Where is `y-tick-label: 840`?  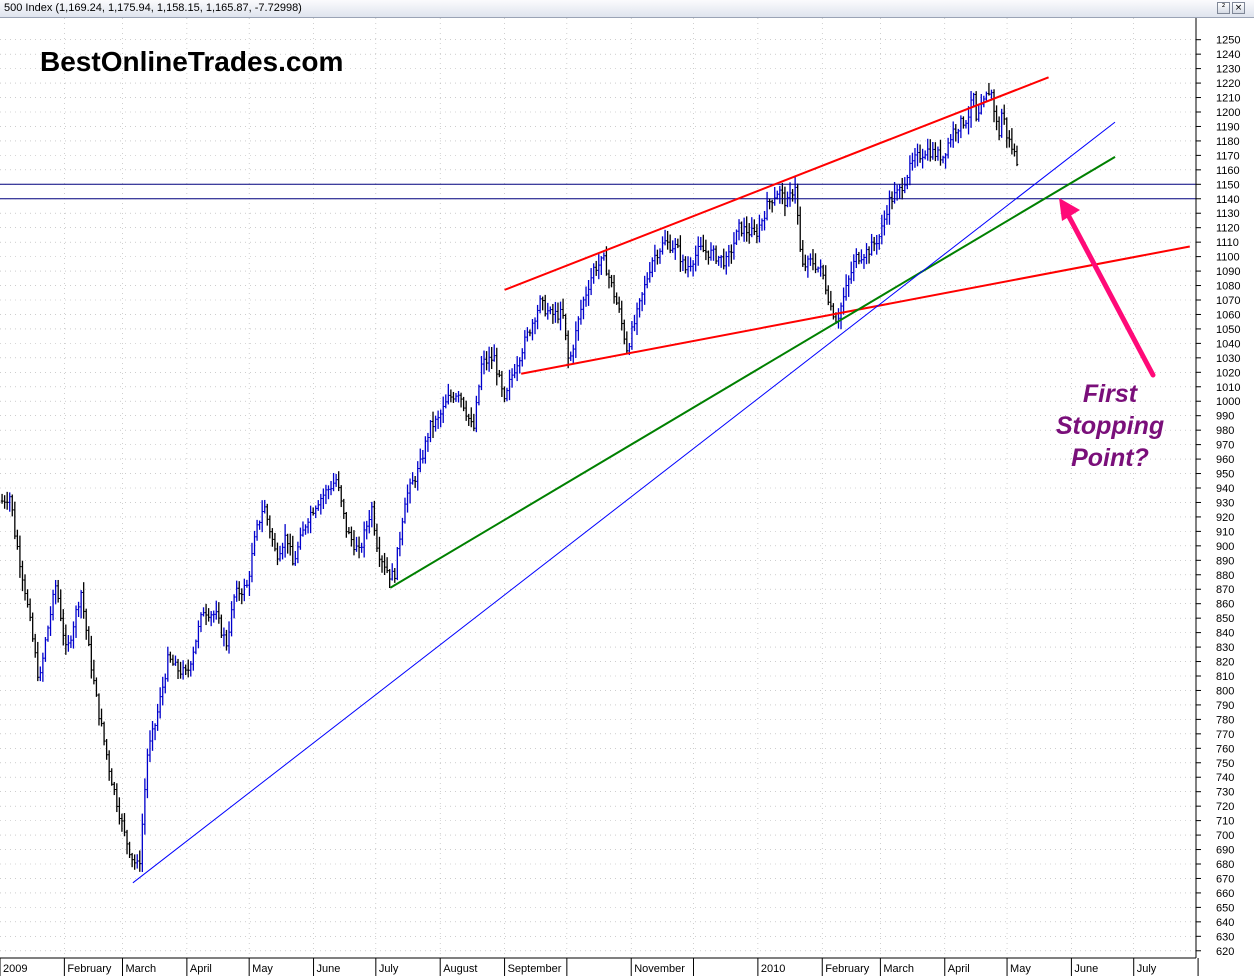
y-tick-label: 840 is located at coordinates (1225, 634).